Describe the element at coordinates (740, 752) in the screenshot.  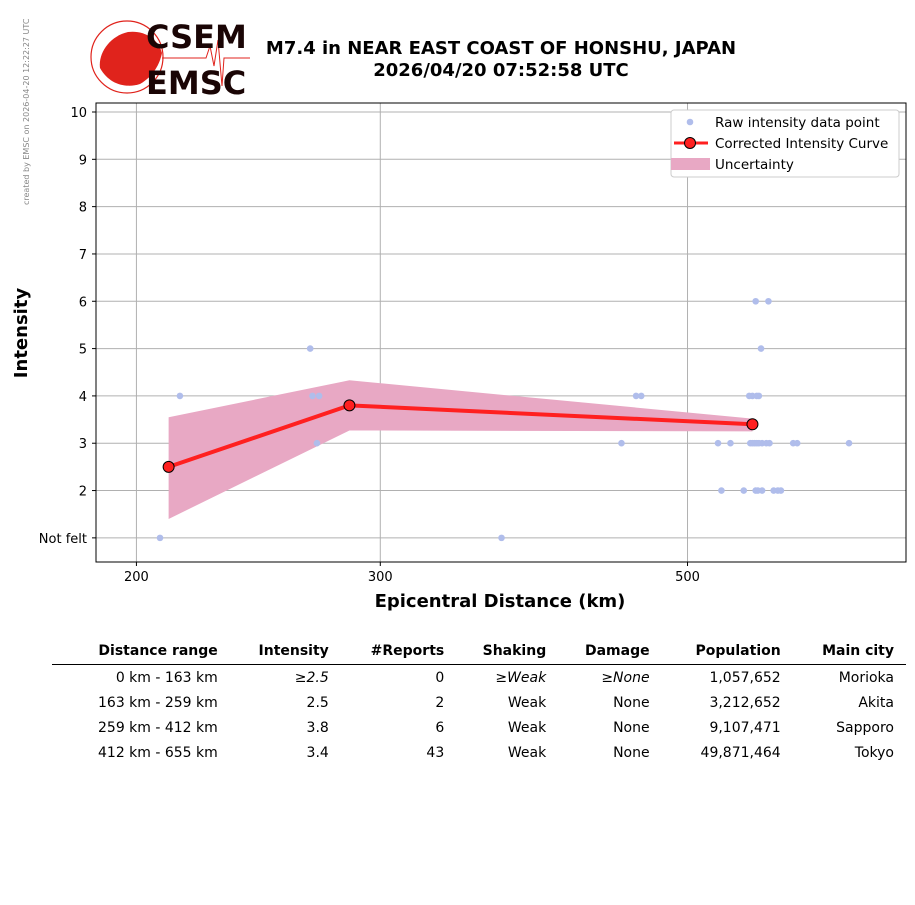
I see `table-cell: 49,871,464` at that location.